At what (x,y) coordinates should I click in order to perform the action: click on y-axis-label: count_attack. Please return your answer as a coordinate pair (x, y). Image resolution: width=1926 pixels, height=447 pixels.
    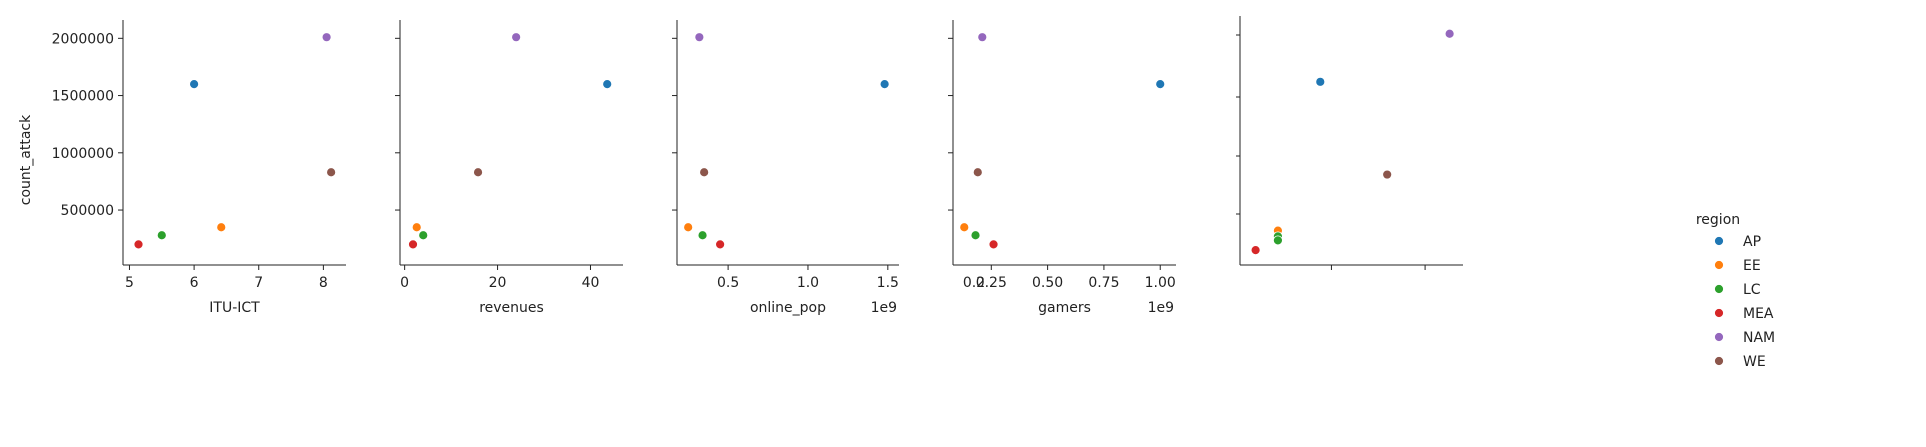
    Looking at the image, I should click on (26, 159).